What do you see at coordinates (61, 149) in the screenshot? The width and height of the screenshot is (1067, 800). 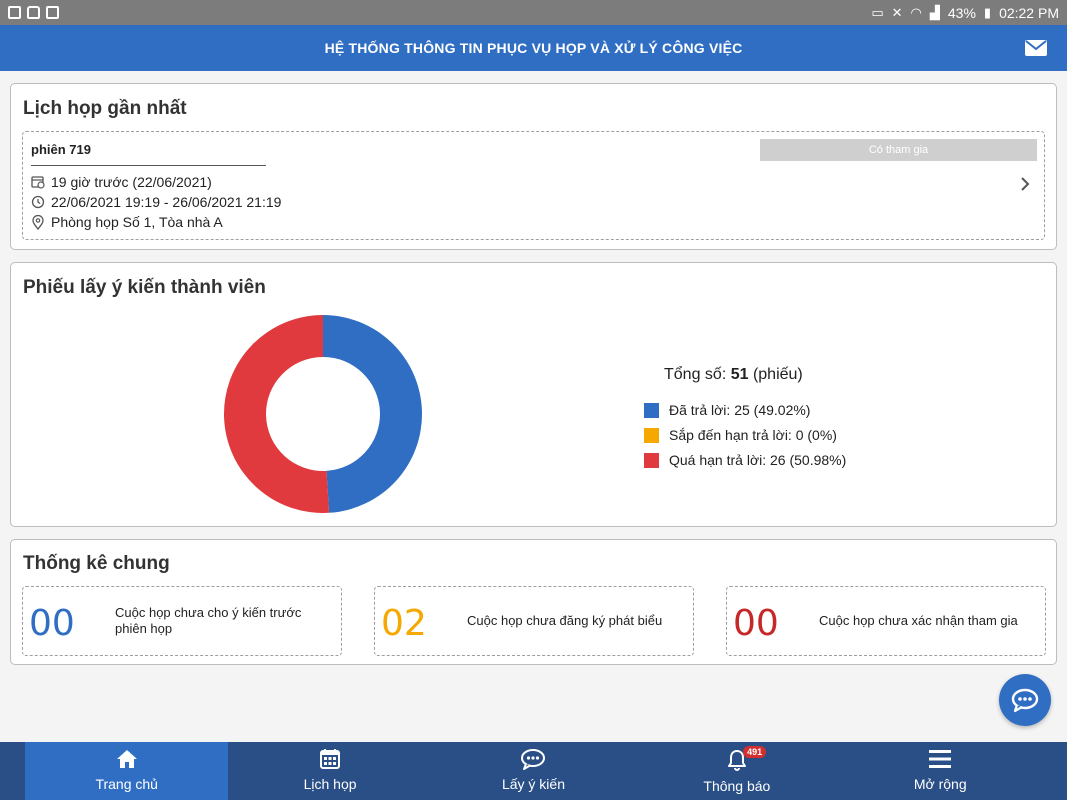 I see `meeting-name: phiên 719` at bounding box center [61, 149].